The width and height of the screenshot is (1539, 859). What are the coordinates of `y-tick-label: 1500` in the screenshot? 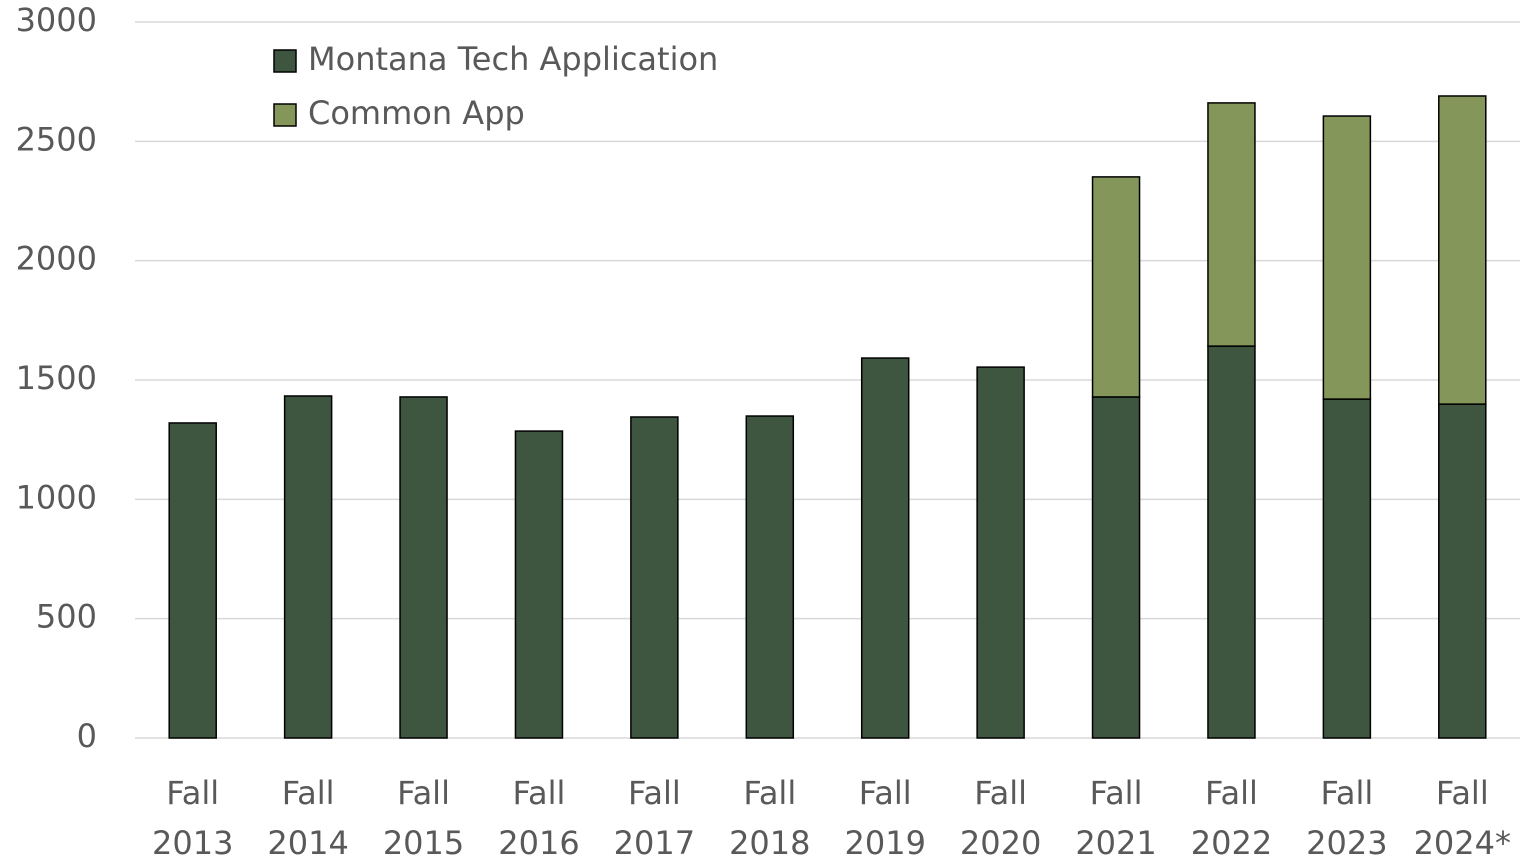 It's located at (56, 378).